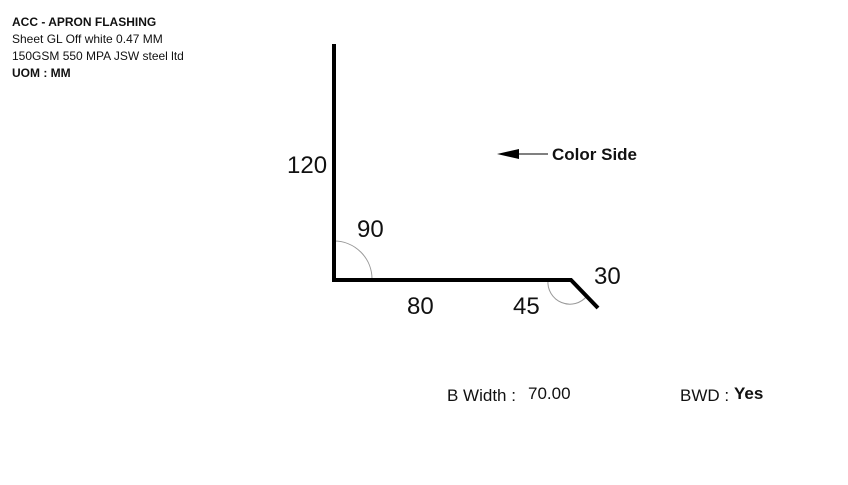 This screenshot has width=848, height=485. Describe the element at coordinates (41, 73) in the screenshot. I see `uom-label: UOM : MM` at that location.